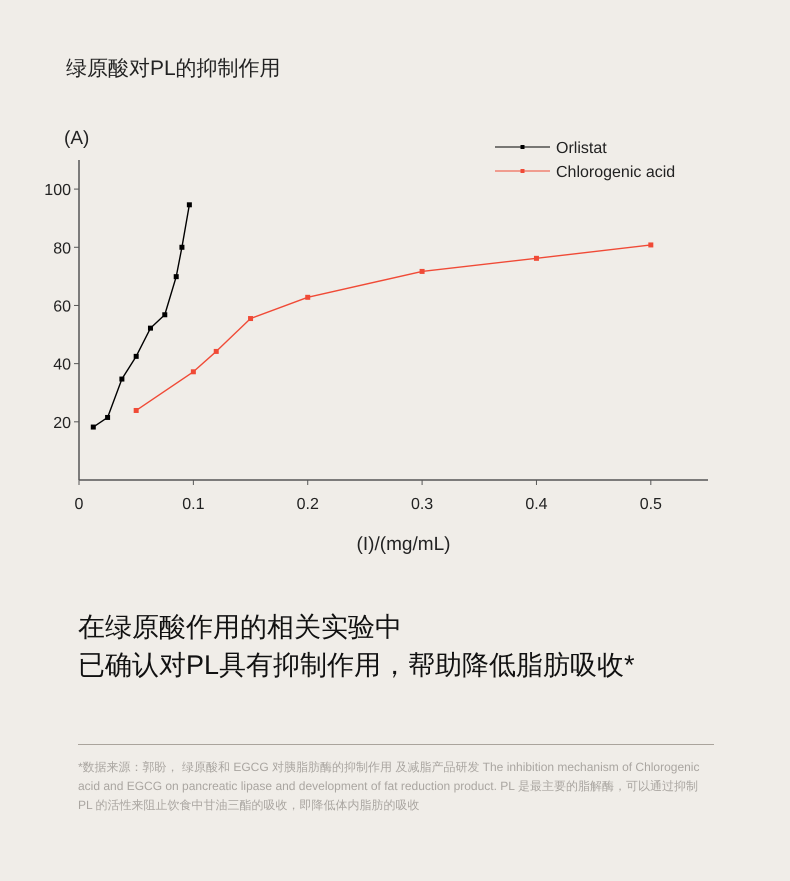 The width and height of the screenshot is (790, 881). I want to click on y-tick-label: 80, so click(62, 249).